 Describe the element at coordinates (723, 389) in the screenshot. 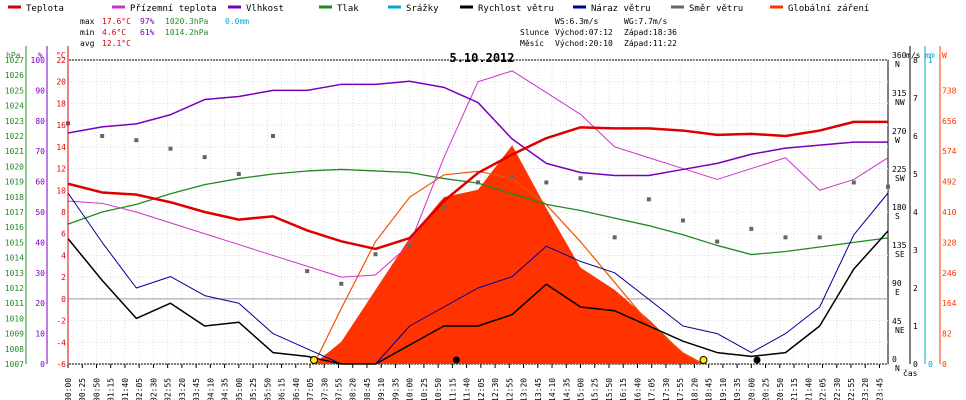

I see `x-tick-label: 19:10` at that location.